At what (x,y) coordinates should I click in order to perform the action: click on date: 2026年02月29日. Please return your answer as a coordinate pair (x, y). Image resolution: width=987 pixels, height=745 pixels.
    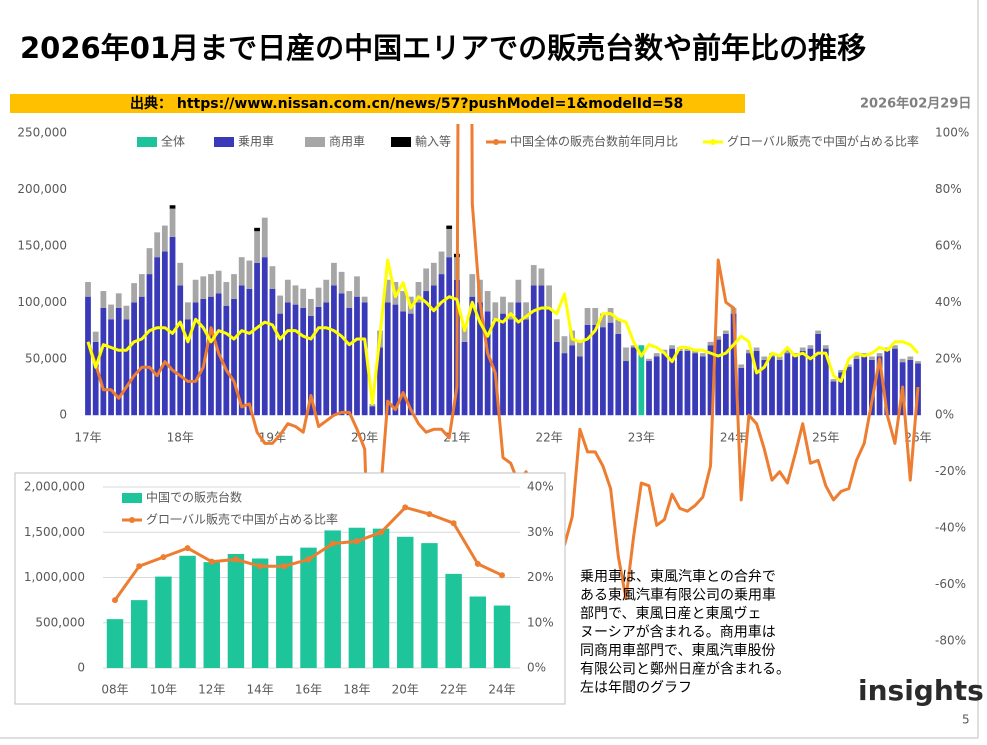
    Looking at the image, I should click on (915, 104).